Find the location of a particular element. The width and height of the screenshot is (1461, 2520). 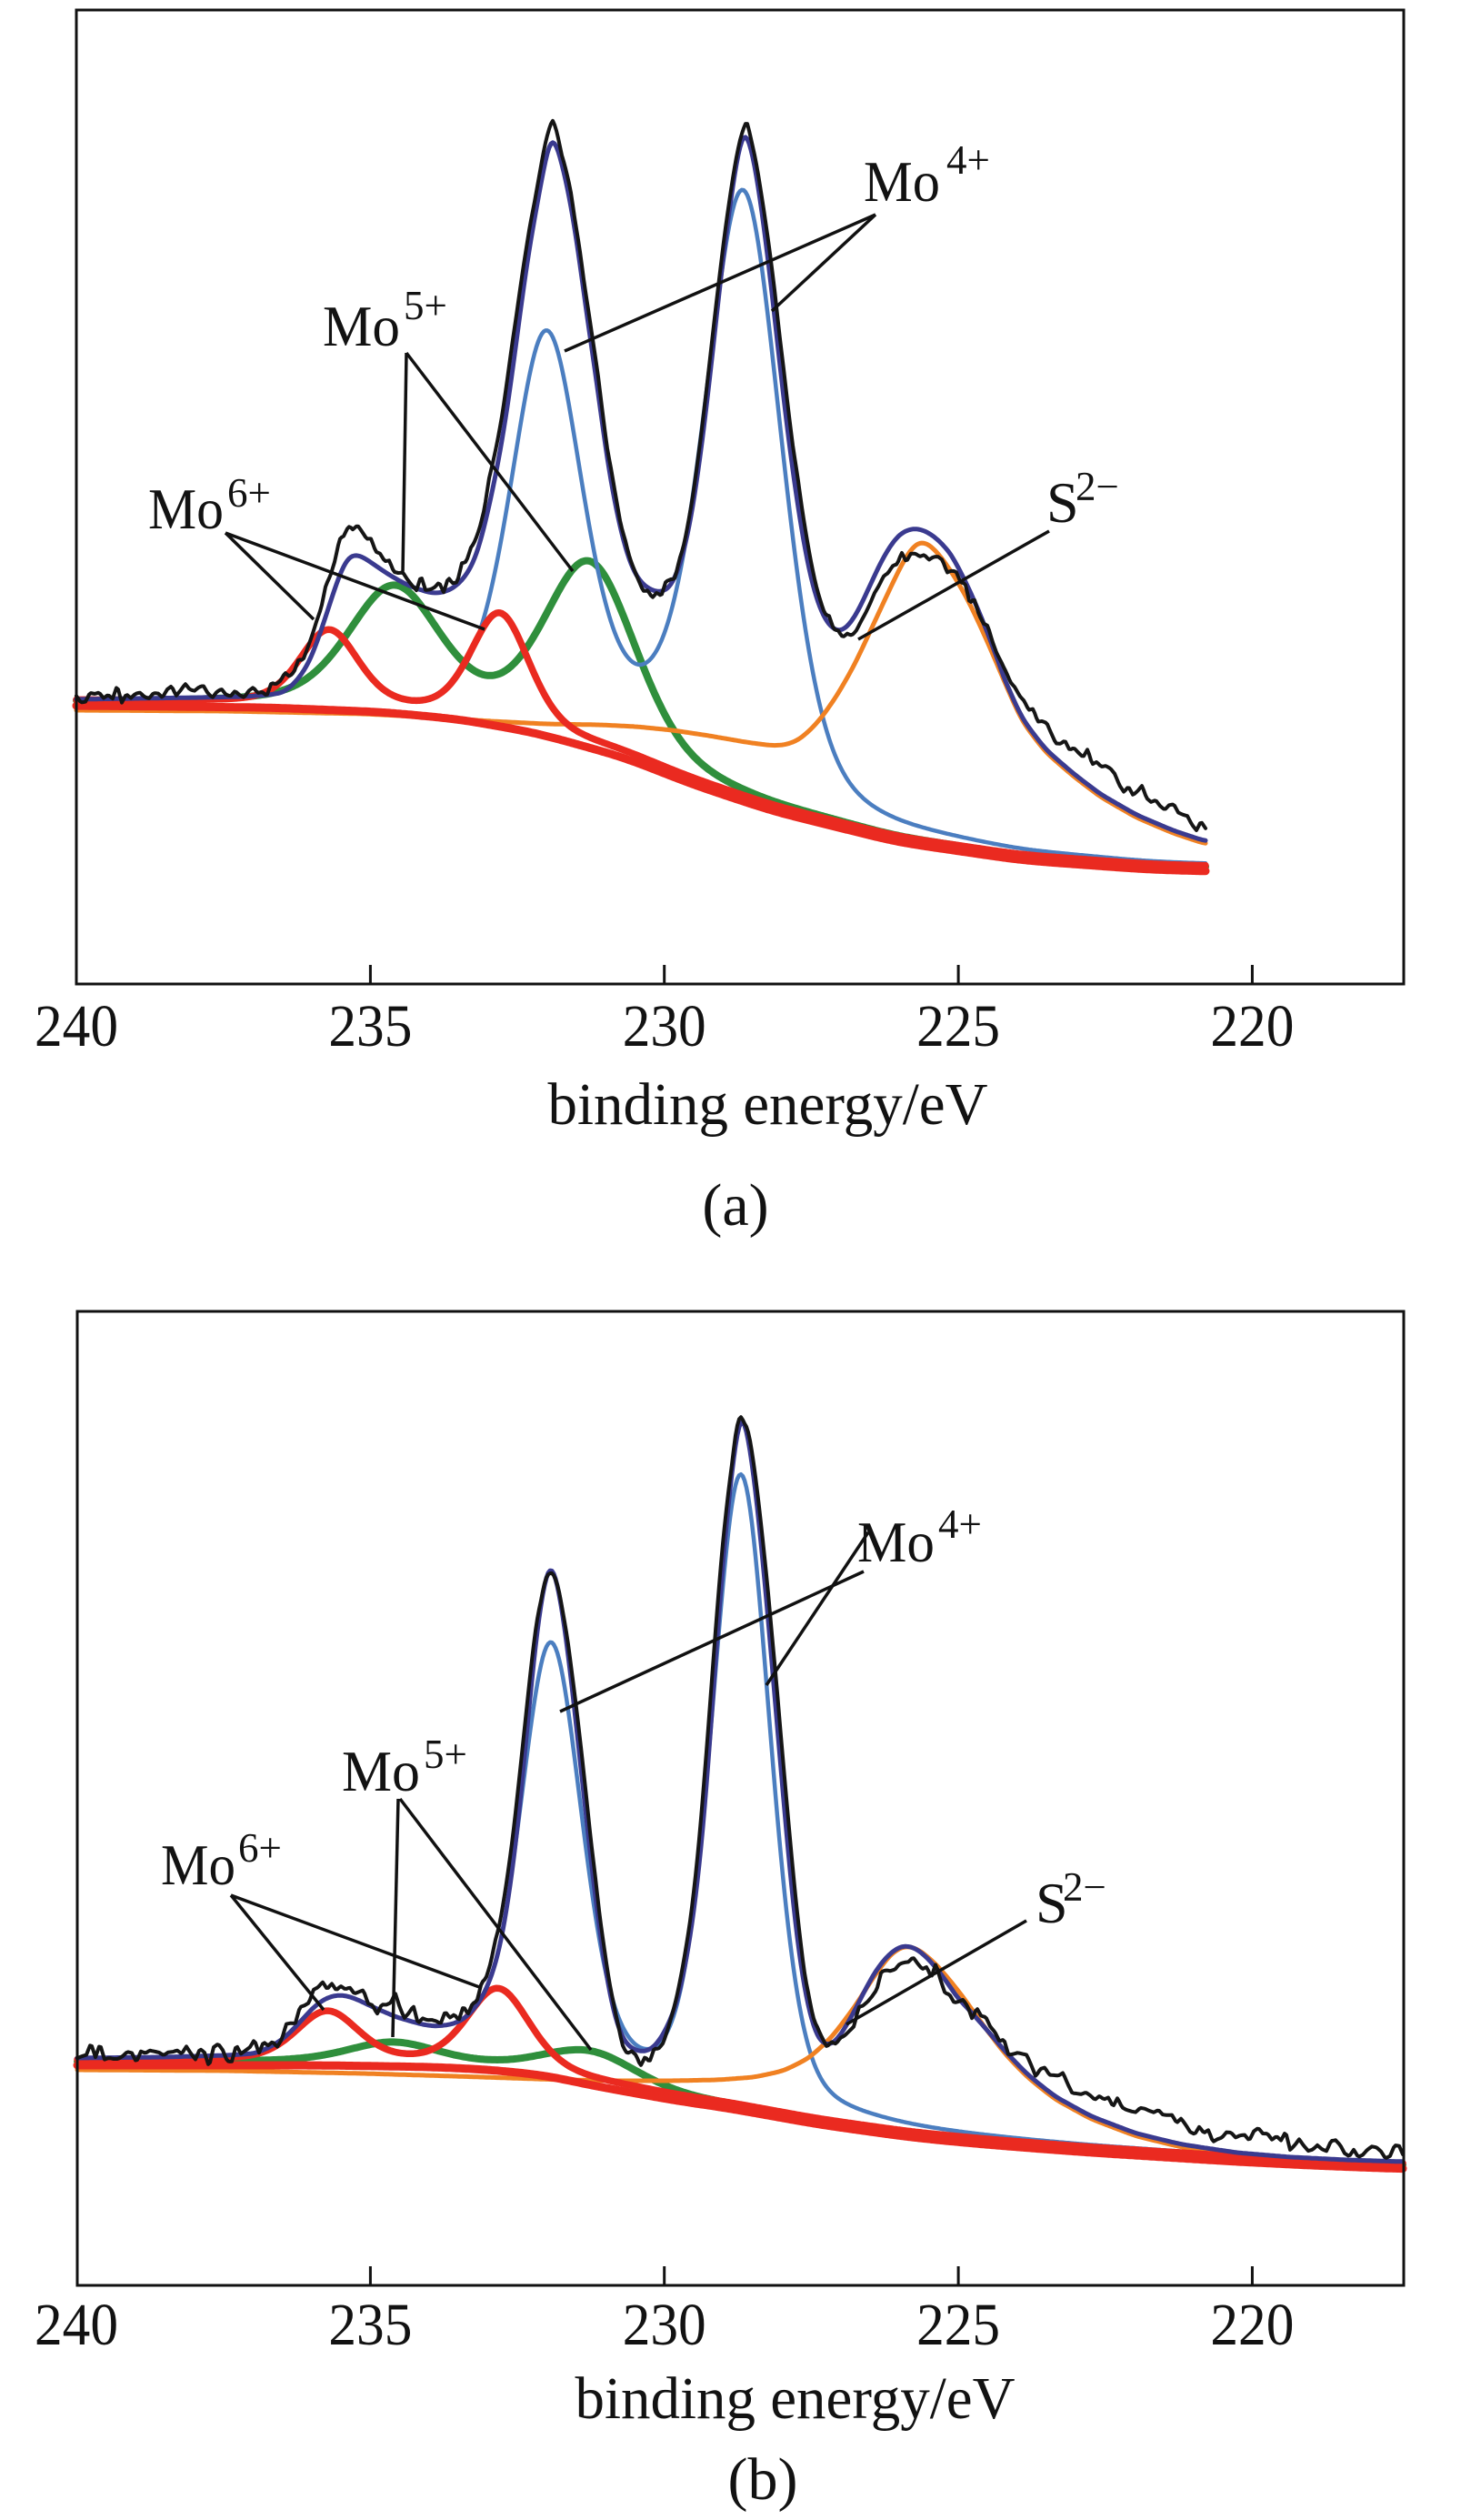

svg-text: (a) is located at coordinates (735, 1205).